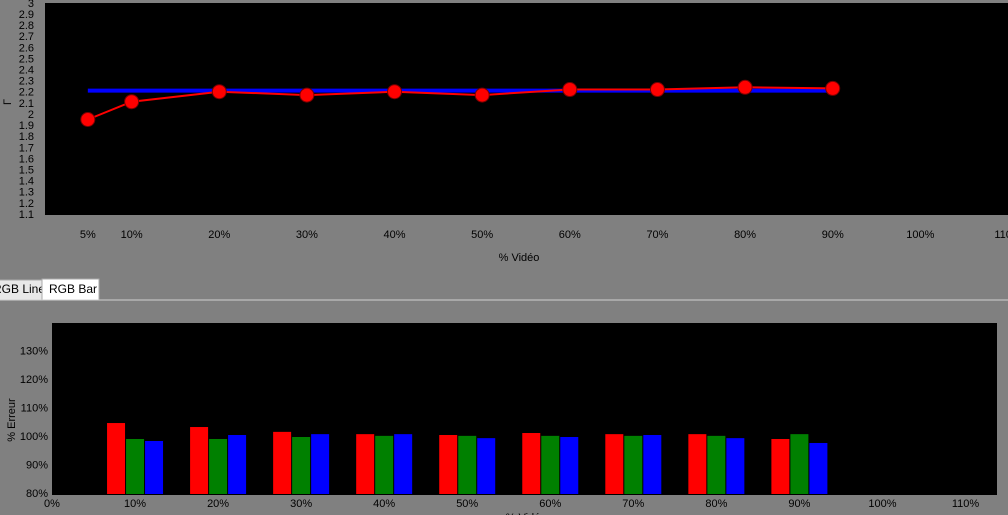  What do you see at coordinates (26, 182) in the screenshot?
I see `y-tick-label: 1.4` at bounding box center [26, 182].